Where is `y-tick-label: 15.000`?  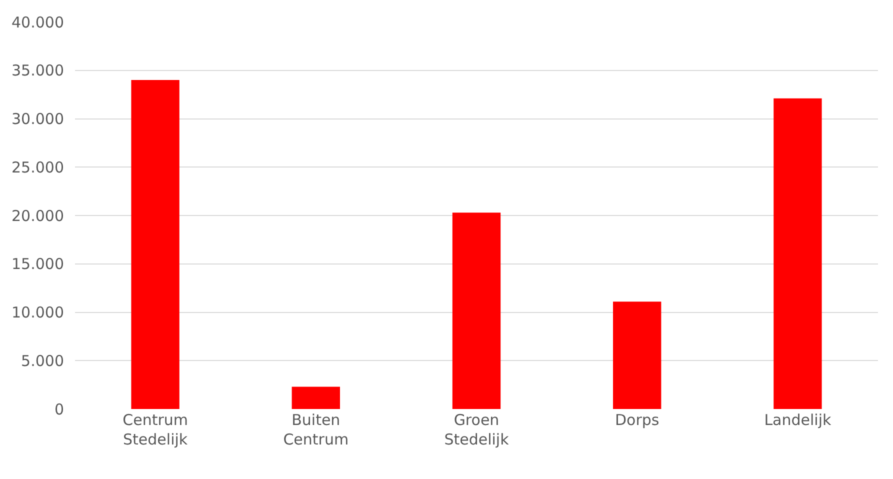 y-tick-label: 15.000 is located at coordinates (38, 264).